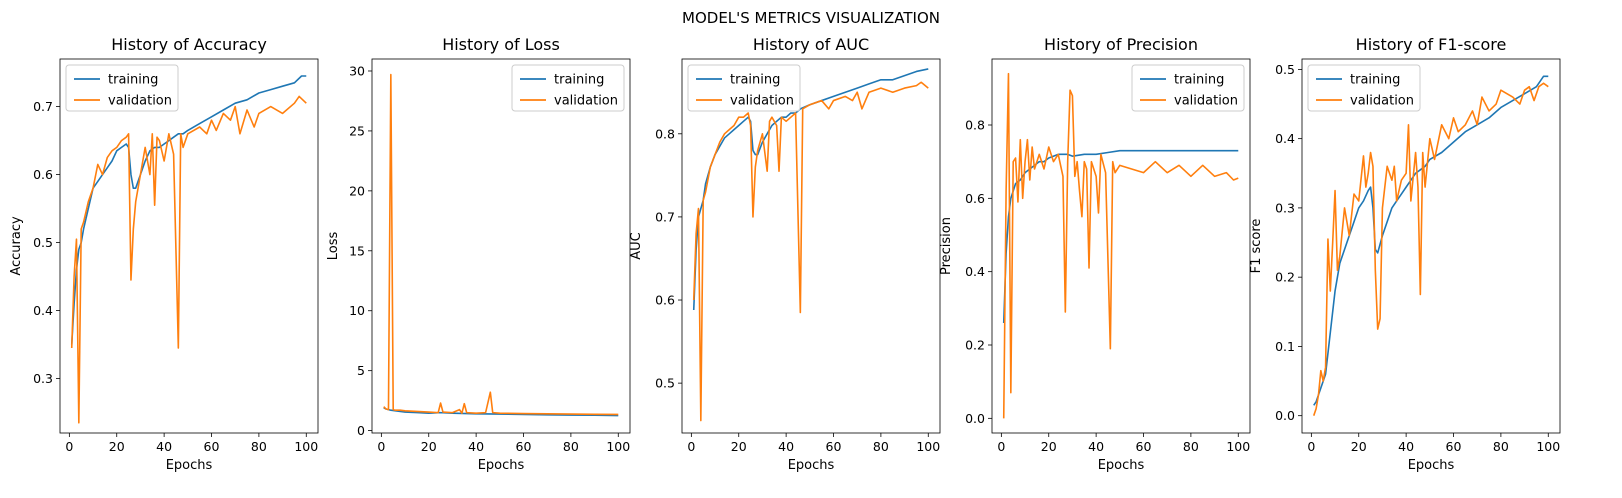 The height and width of the screenshot is (498, 1622). What do you see at coordinates (946, 246) in the screenshot?
I see `y-axis-label: Precision` at bounding box center [946, 246].